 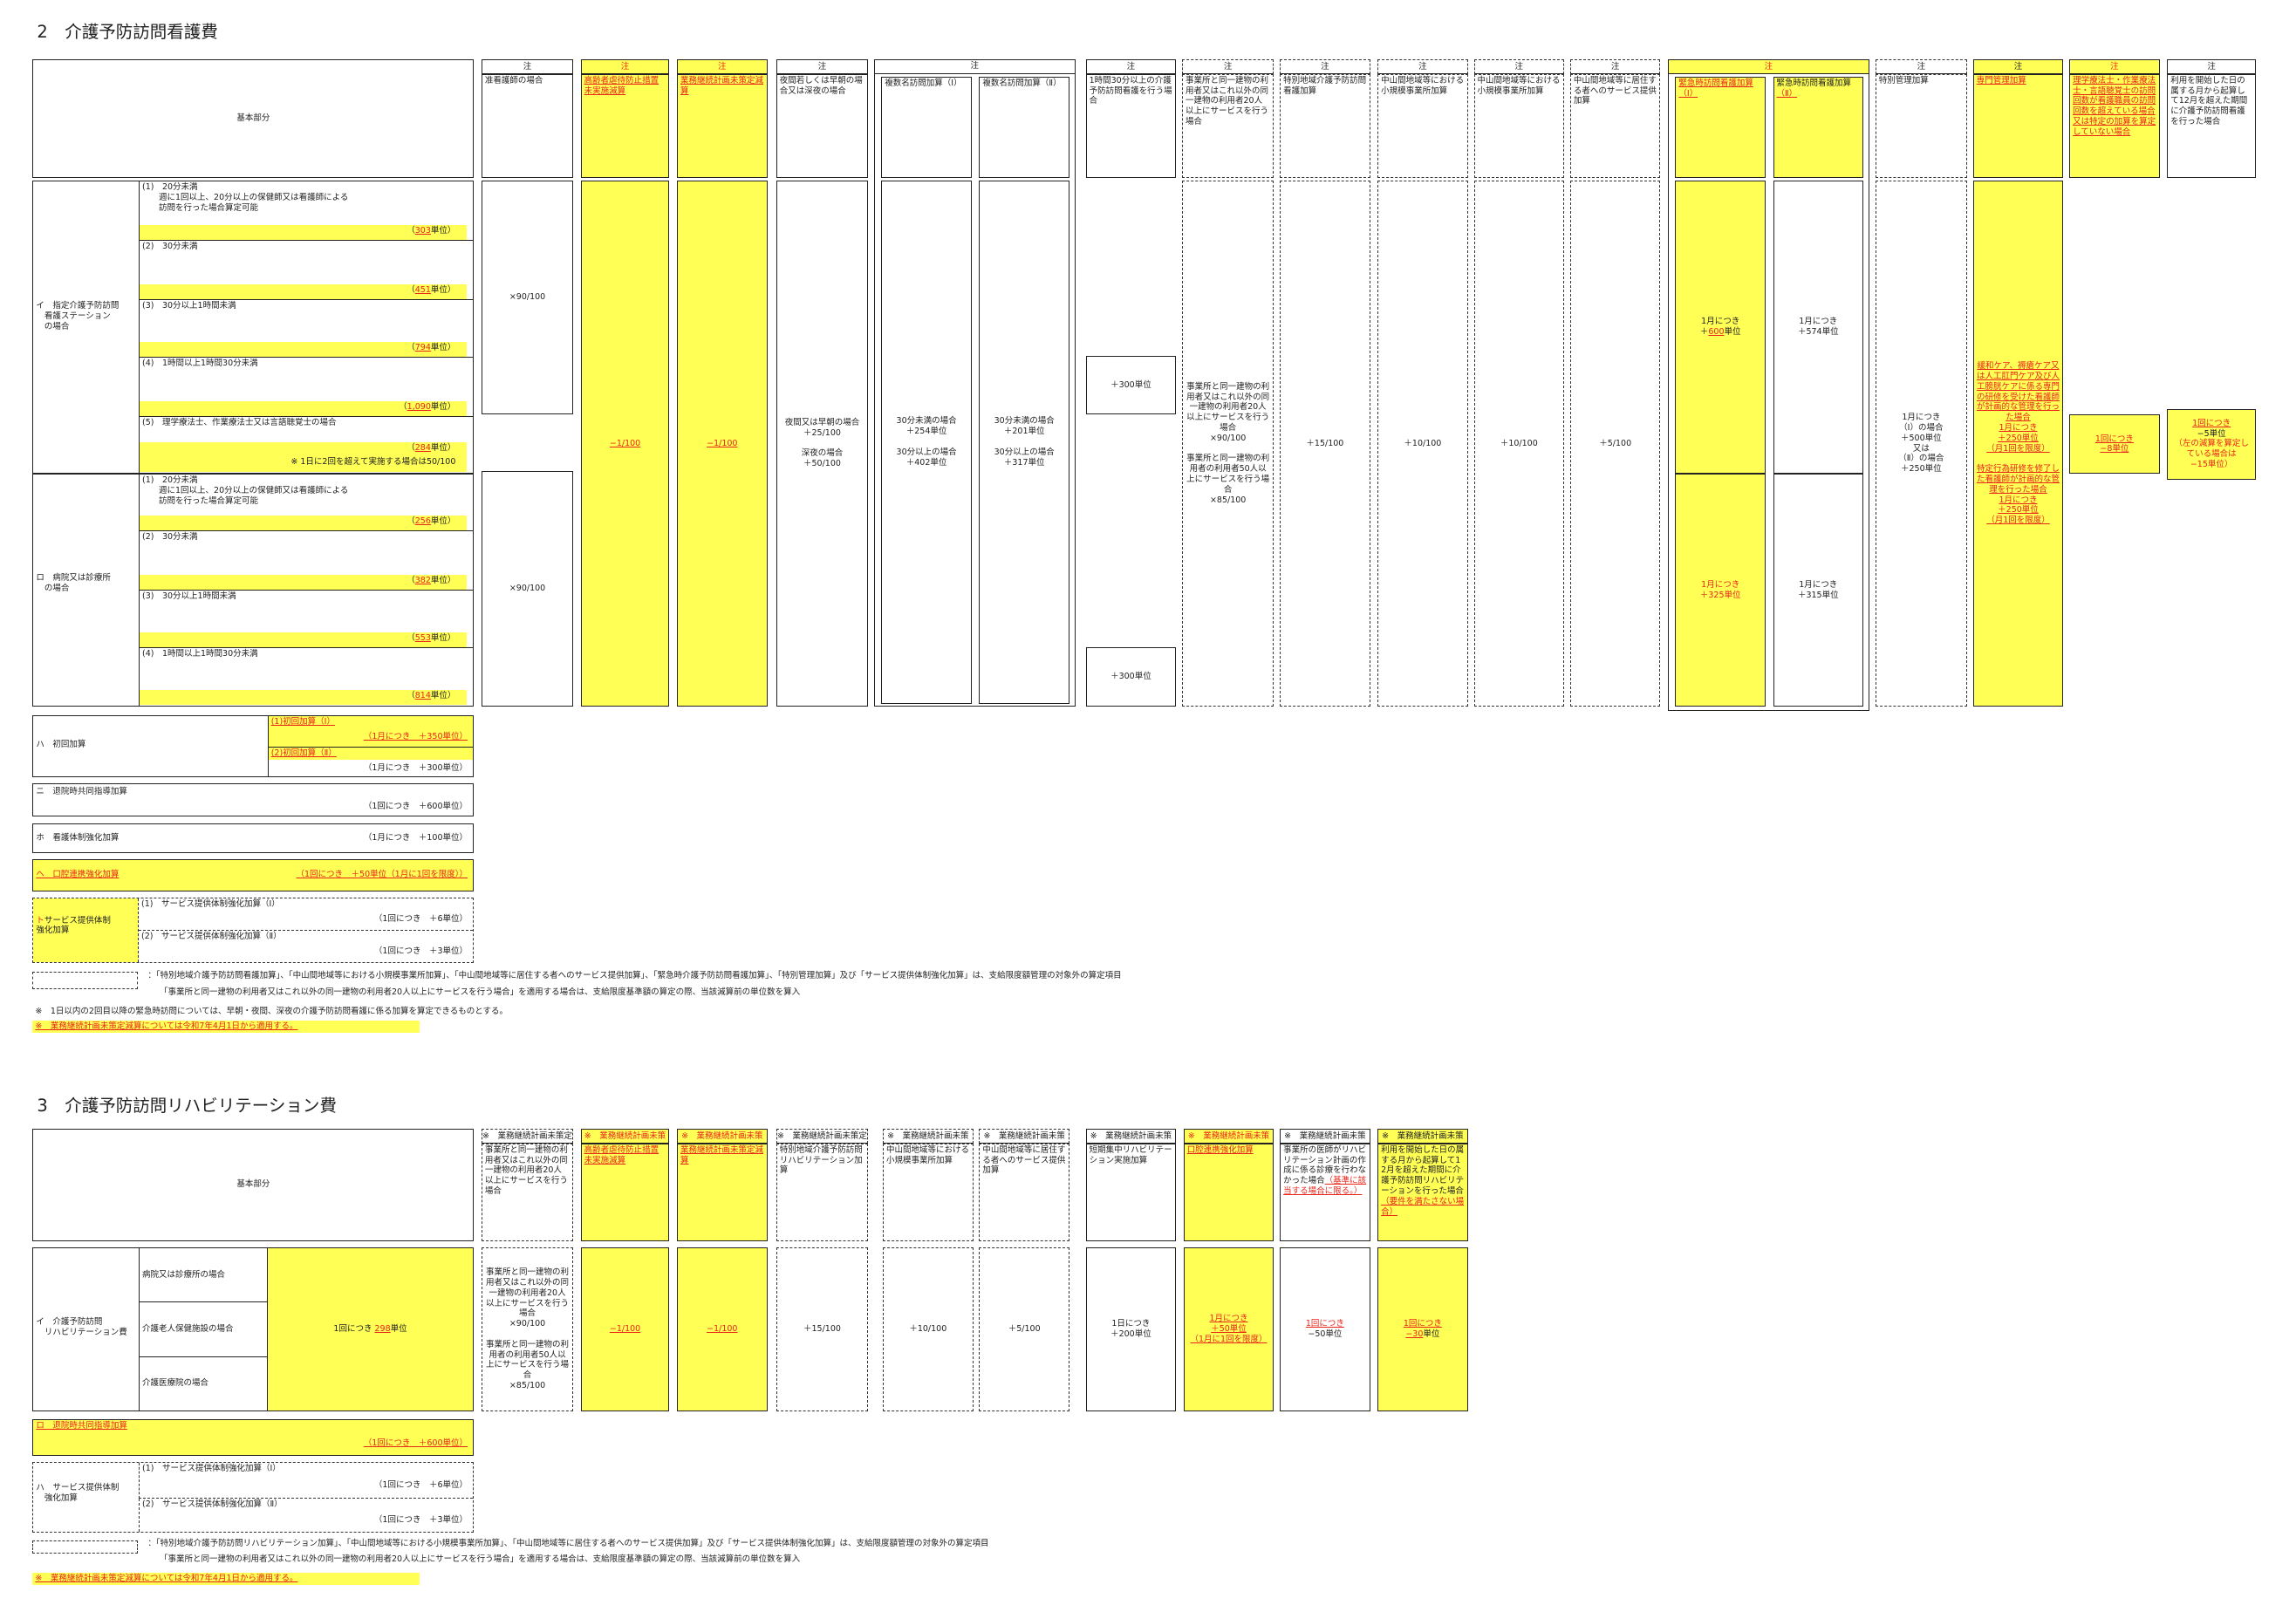 What do you see at coordinates (527, 589) in the screenshot?
I see `cell-text: ×90/100` at bounding box center [527, 589].